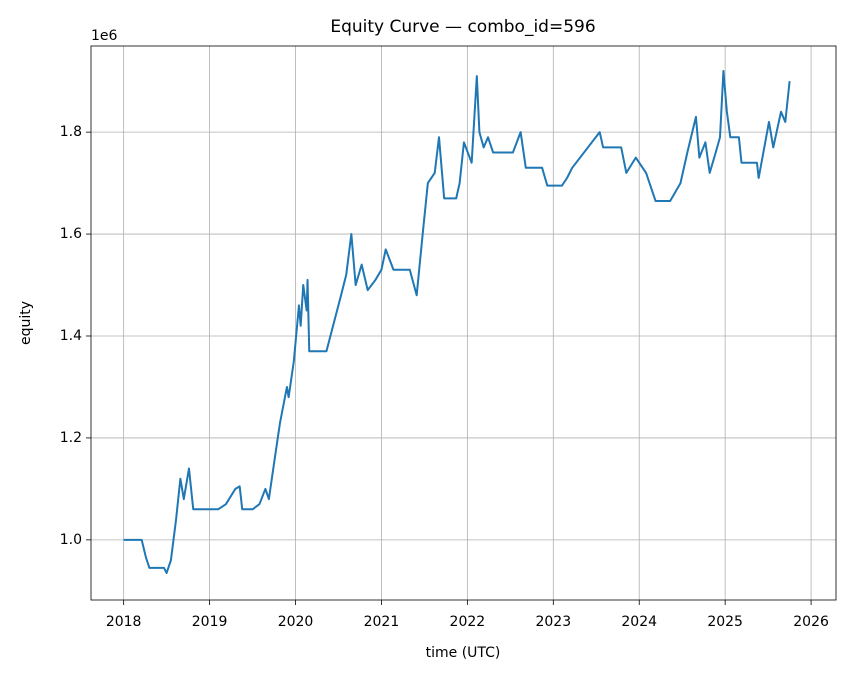 This screenshot has height=682, width=865. I want to click on x-tick-label: 2025, so click(725, 622).